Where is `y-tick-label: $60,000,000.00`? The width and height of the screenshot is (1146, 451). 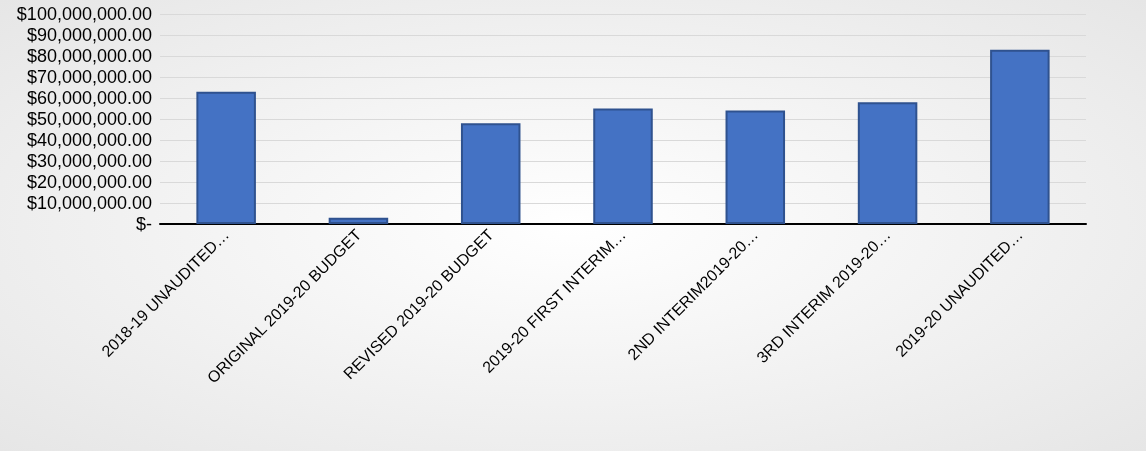
y-tick-label: $60,000,000.00 is located at coordinates (89, 98).